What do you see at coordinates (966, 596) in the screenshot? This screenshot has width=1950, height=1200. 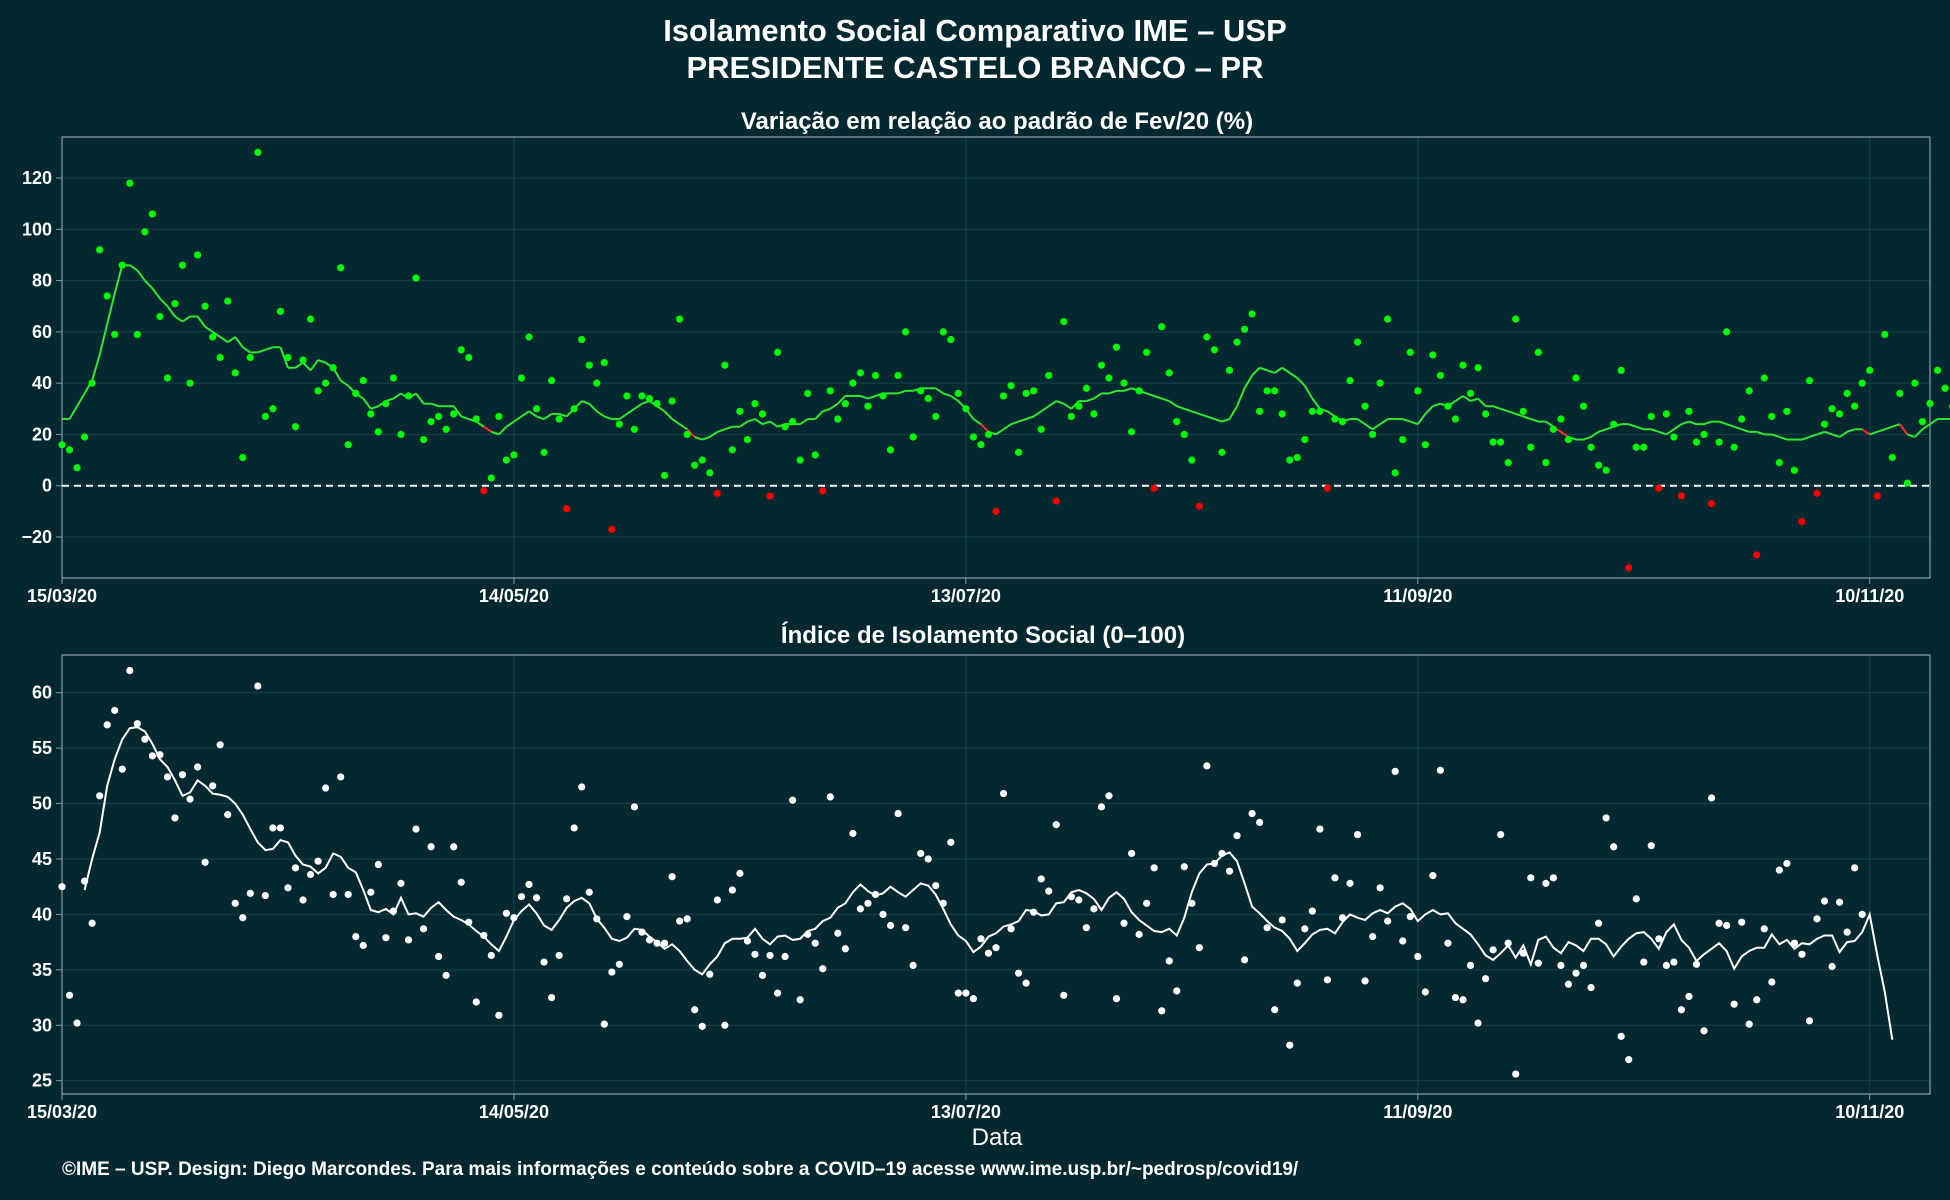 I see `x-tick-label: 13/07/20` at bounding box center [966, 596].